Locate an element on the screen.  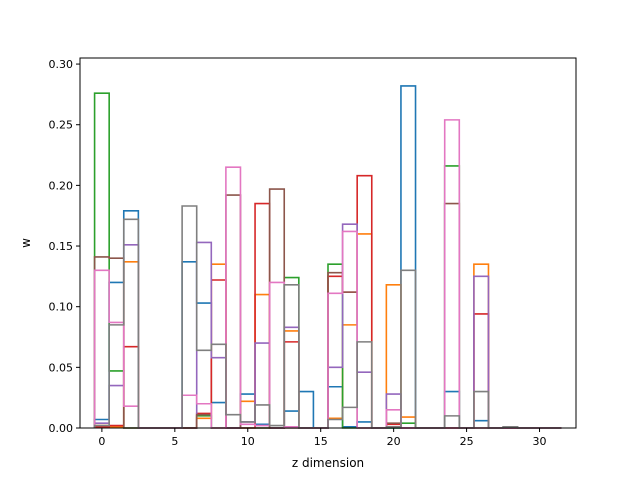
x-axis-label: z dimension is located at coordinates (328, 463).